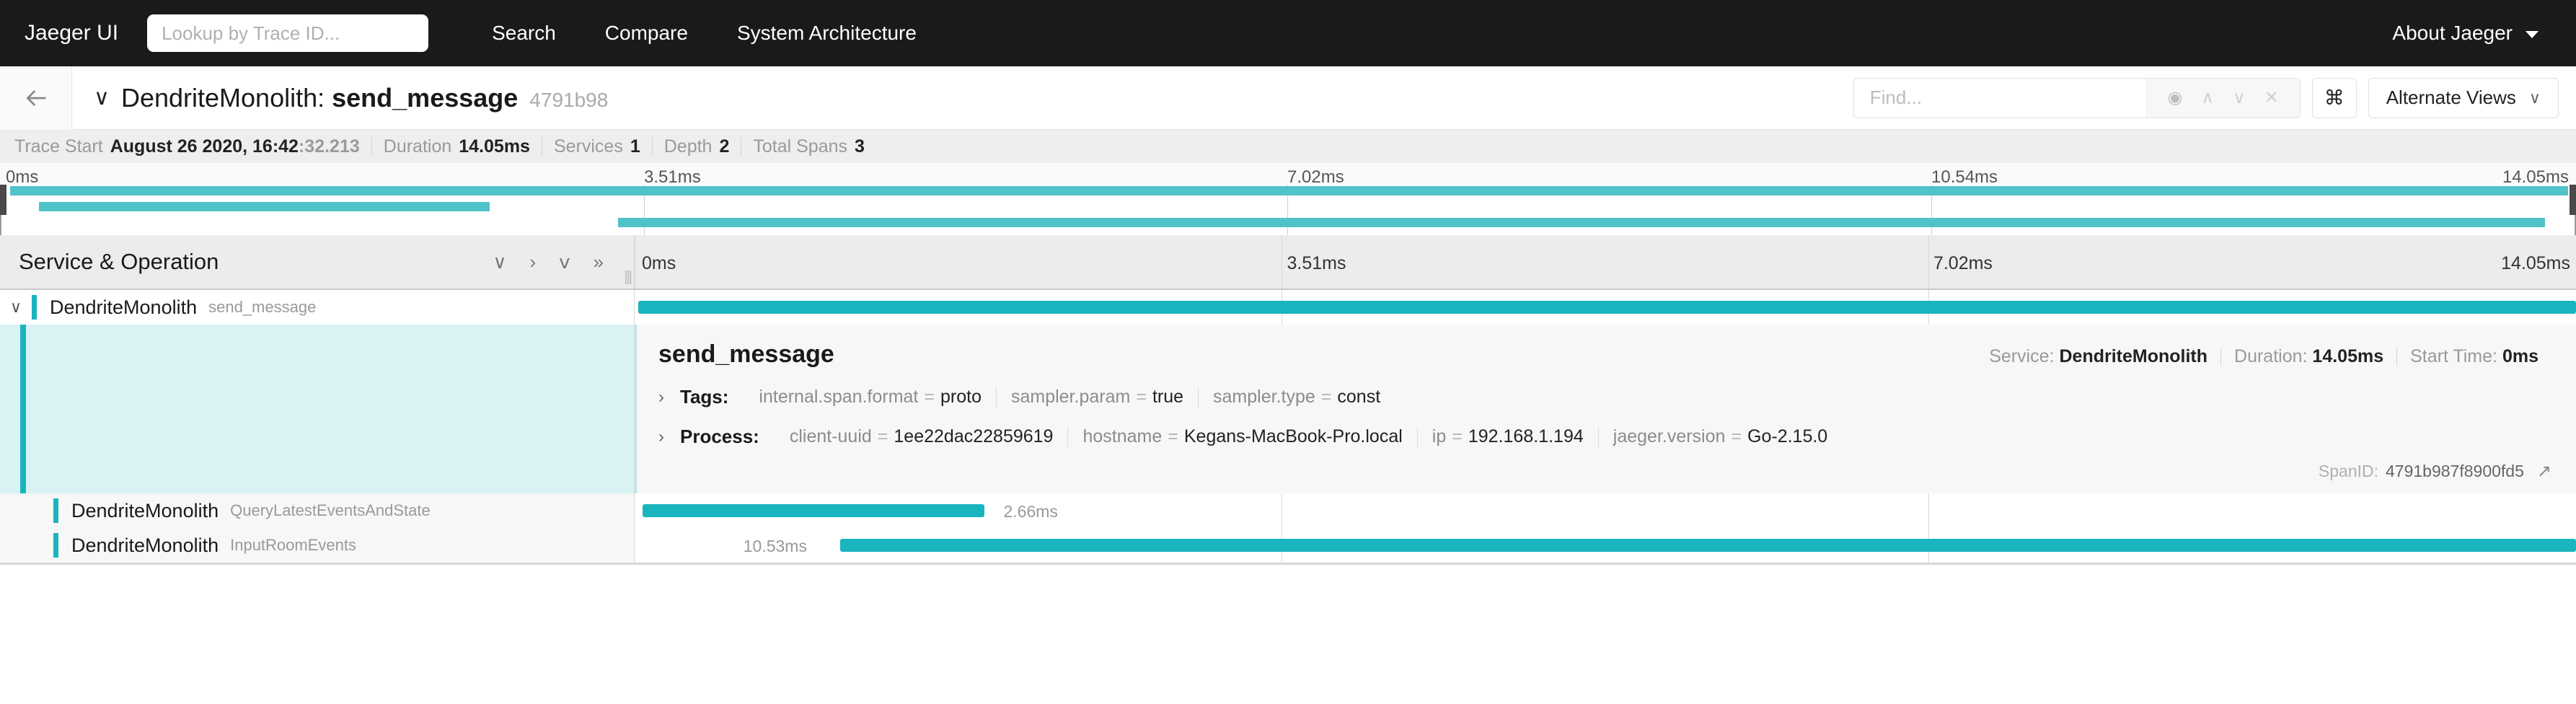 The width and height of the screenshot is (2576, 704). I want to click on clear-search-icon: ✕, so click(2271, 98).